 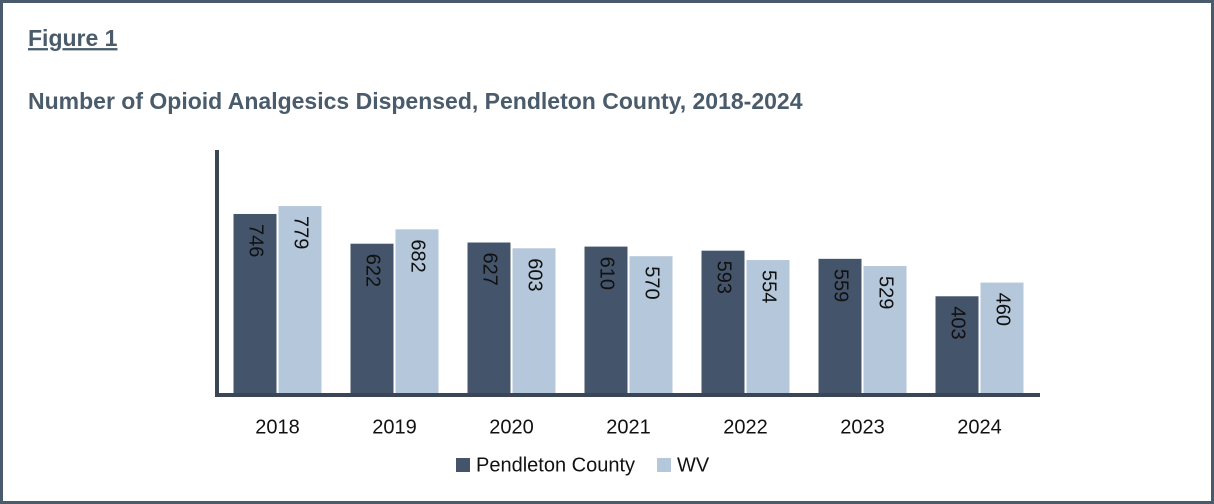 What do you see at coordinates (535, 274) in the screenshot?
I see `value-label: 603` at bounding box center [535, 274].